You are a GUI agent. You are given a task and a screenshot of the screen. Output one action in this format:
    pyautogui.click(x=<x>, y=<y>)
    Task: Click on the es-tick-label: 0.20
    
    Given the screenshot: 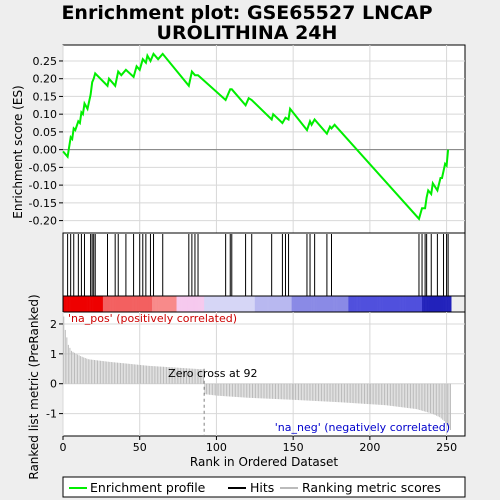 What is the action you would take?
    pyautogui.click(x=45, y=79)
    